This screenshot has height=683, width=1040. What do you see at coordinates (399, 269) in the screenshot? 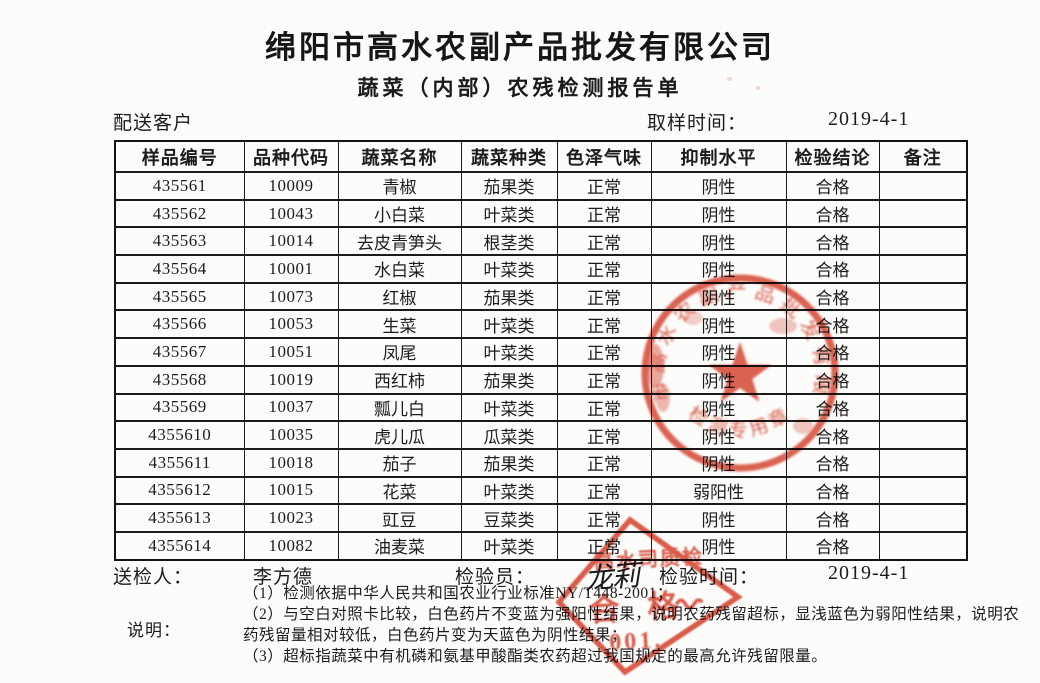
I see `cell: 水白菜` at bounding box center [399, 269].